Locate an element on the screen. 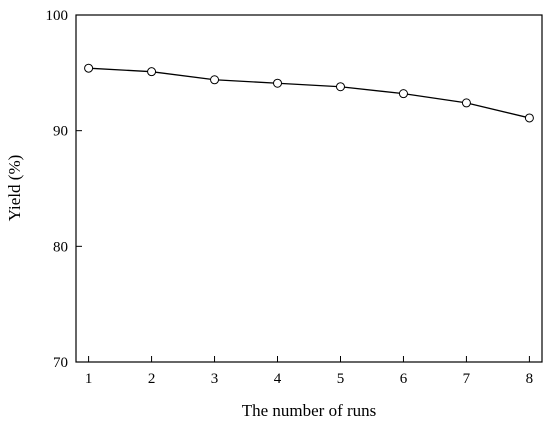  y-tick-label: 100 is located at coordinates (57, 16).